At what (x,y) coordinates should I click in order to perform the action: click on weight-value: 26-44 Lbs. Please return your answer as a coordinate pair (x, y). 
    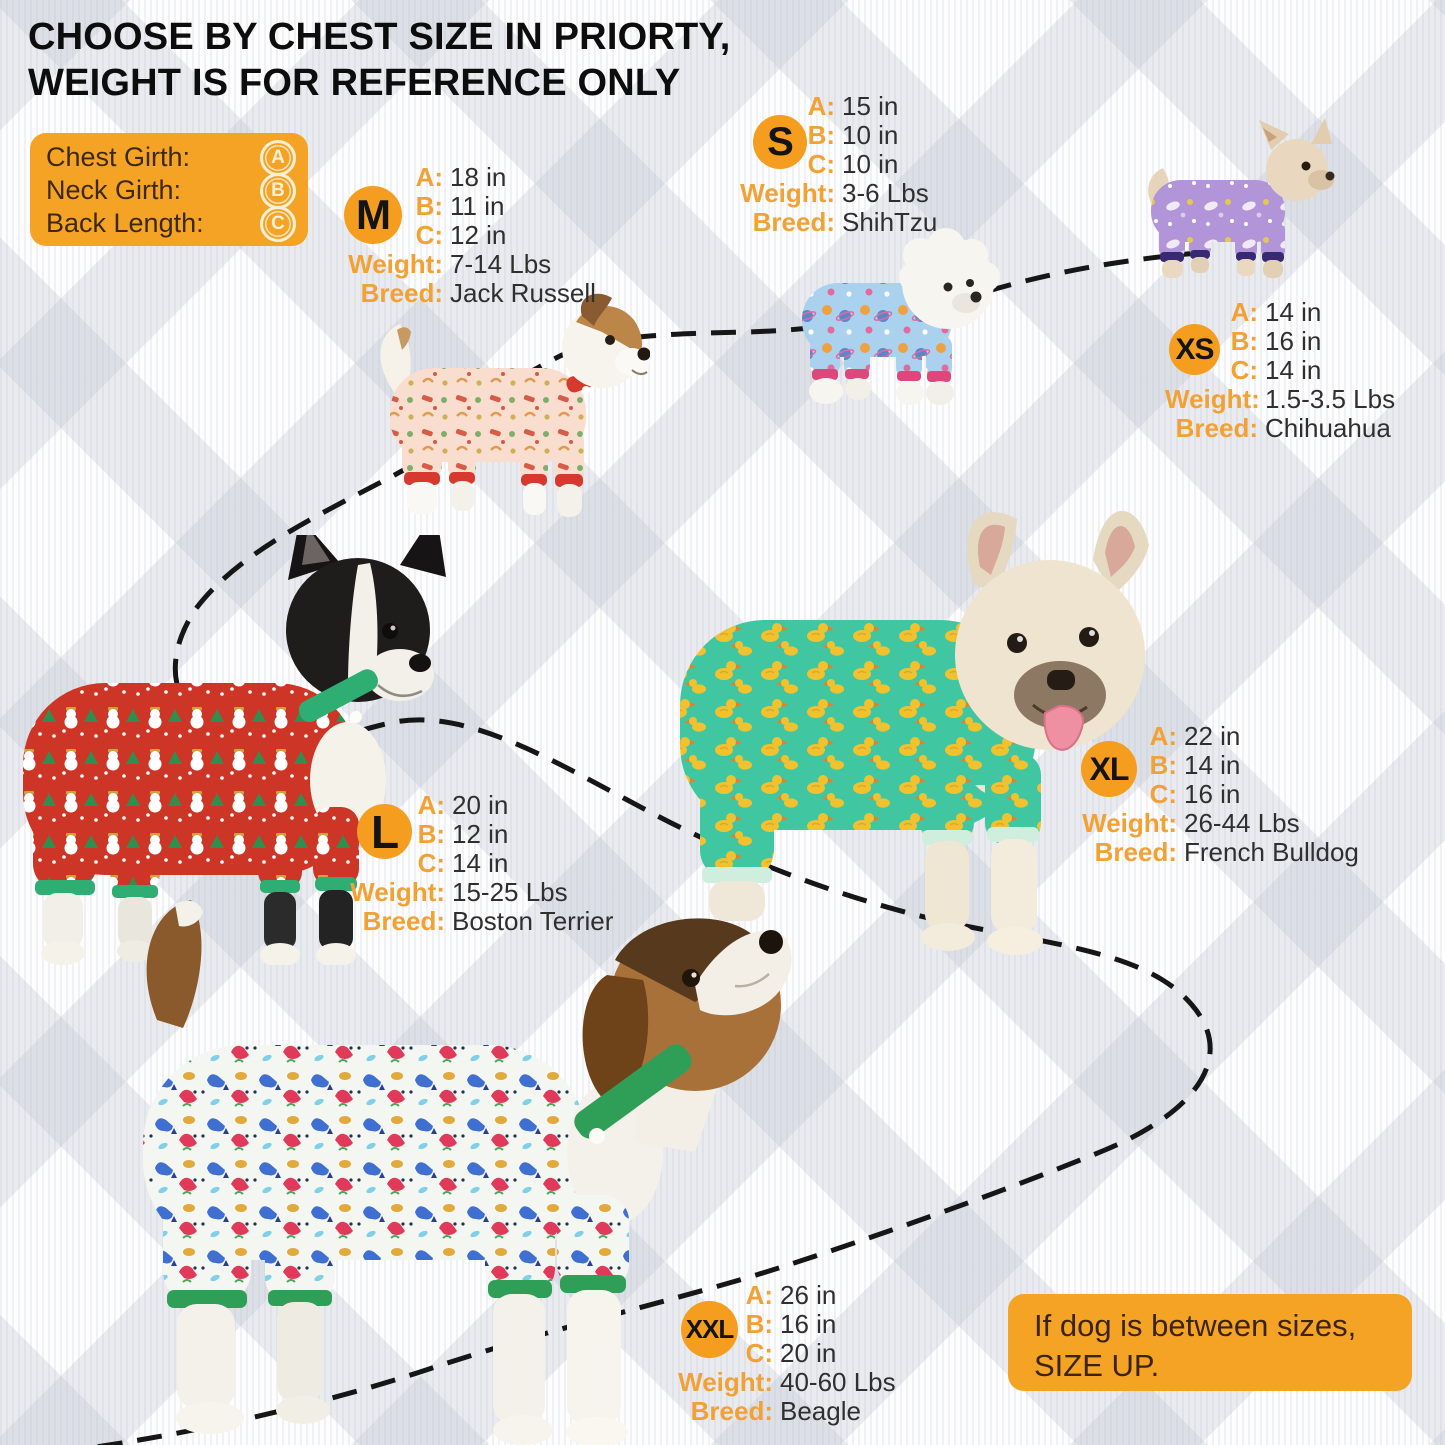
    Looking at the image, I should click on (1242, 823).